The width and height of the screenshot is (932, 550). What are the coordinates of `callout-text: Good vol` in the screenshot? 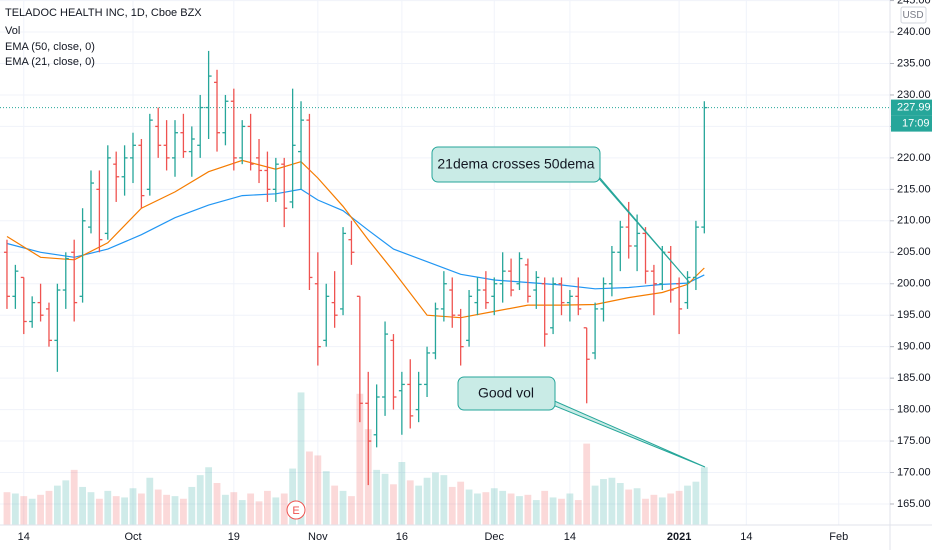 It's located at (506, 393).